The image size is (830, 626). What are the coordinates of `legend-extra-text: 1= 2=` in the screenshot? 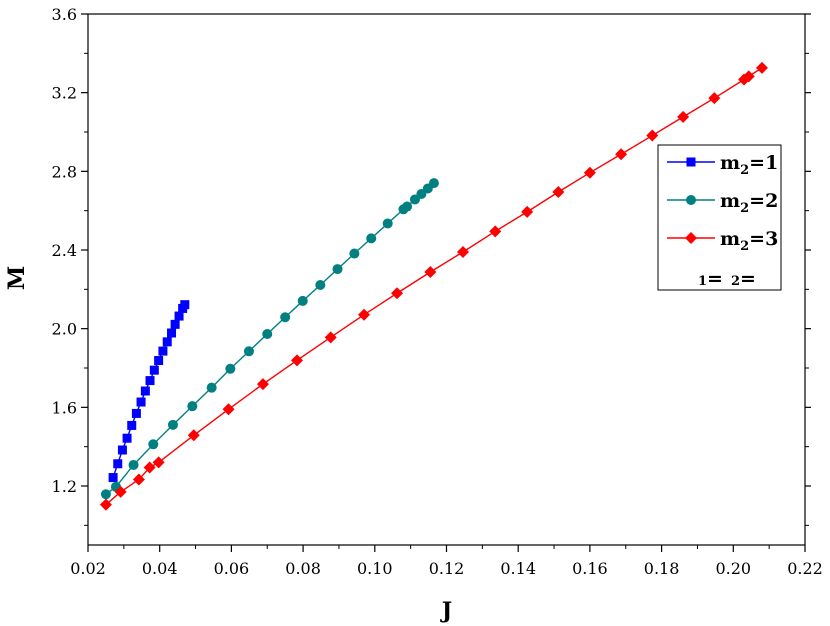 It's located at (727, 279).